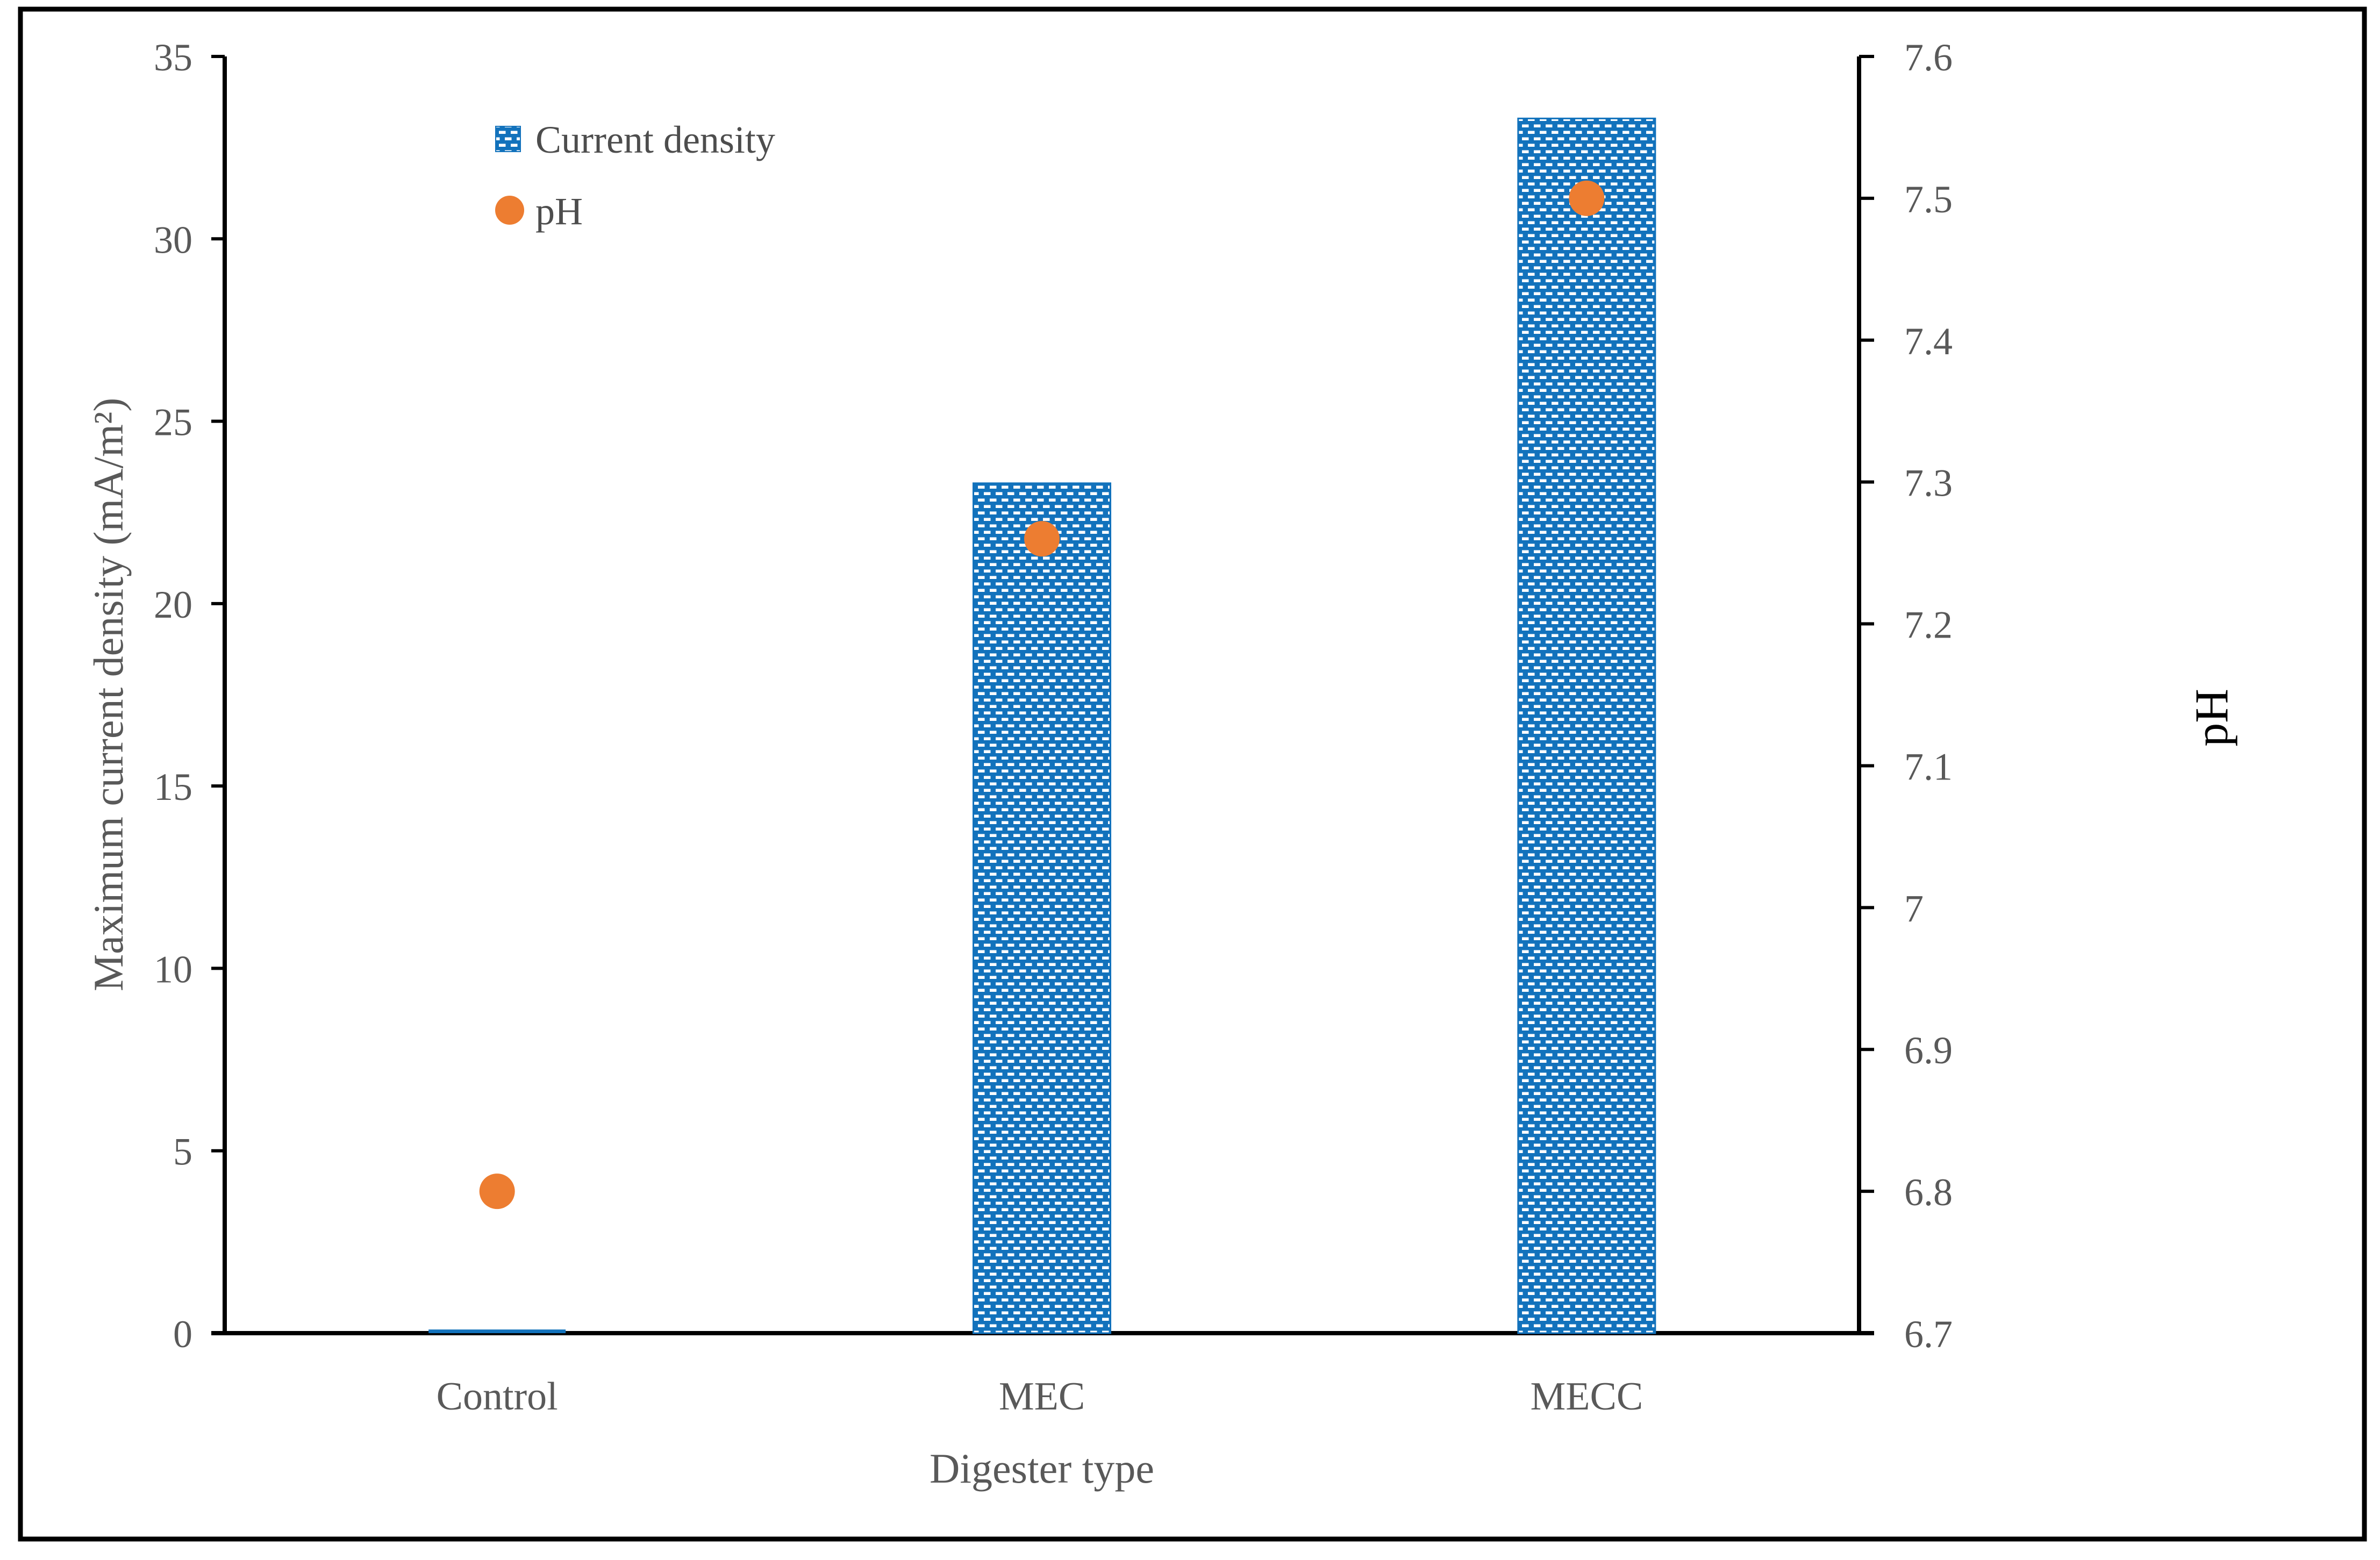 The image size is (2380, 1560). Describe the element at coordinates (1928, 341) in the screenshot. I see `right-axis-tick-label: 7.4` at that location.